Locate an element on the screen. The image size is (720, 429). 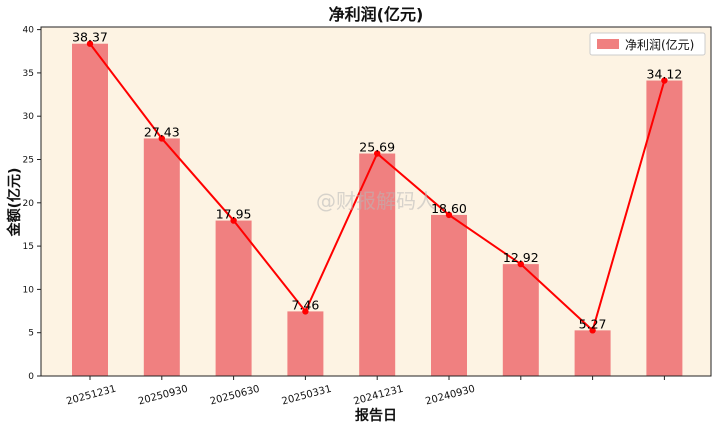
y-tick-label: 10 is located at coordinates (29, 290).